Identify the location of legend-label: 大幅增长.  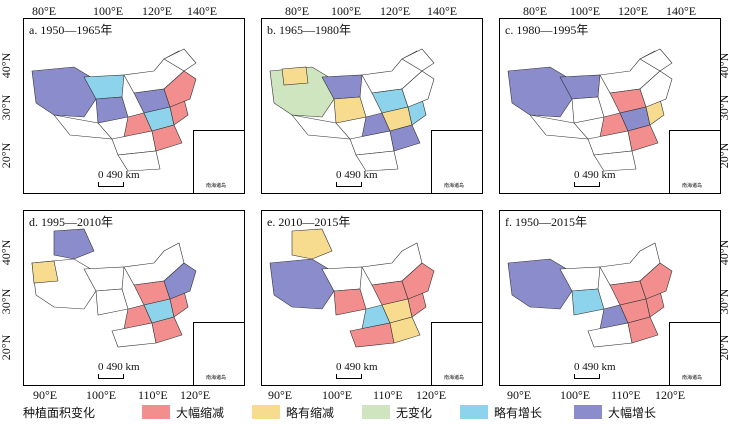
(632, 412).